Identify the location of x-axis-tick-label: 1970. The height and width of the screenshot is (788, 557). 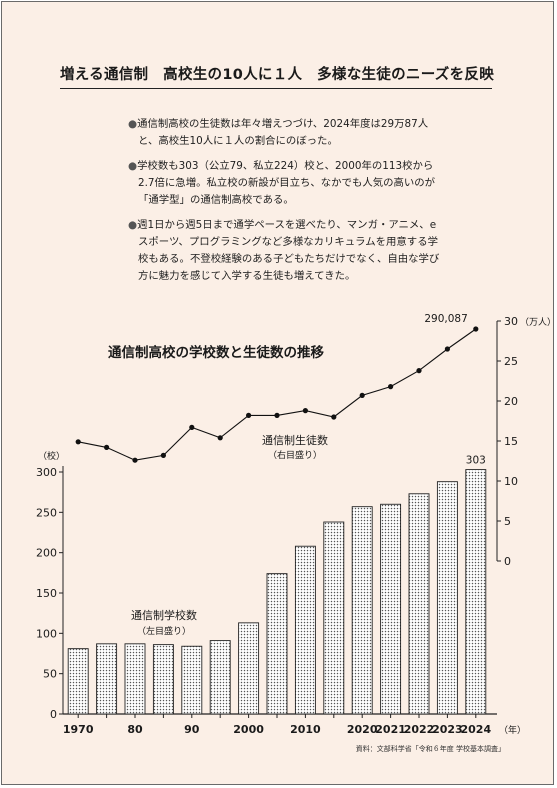
(78, 729).